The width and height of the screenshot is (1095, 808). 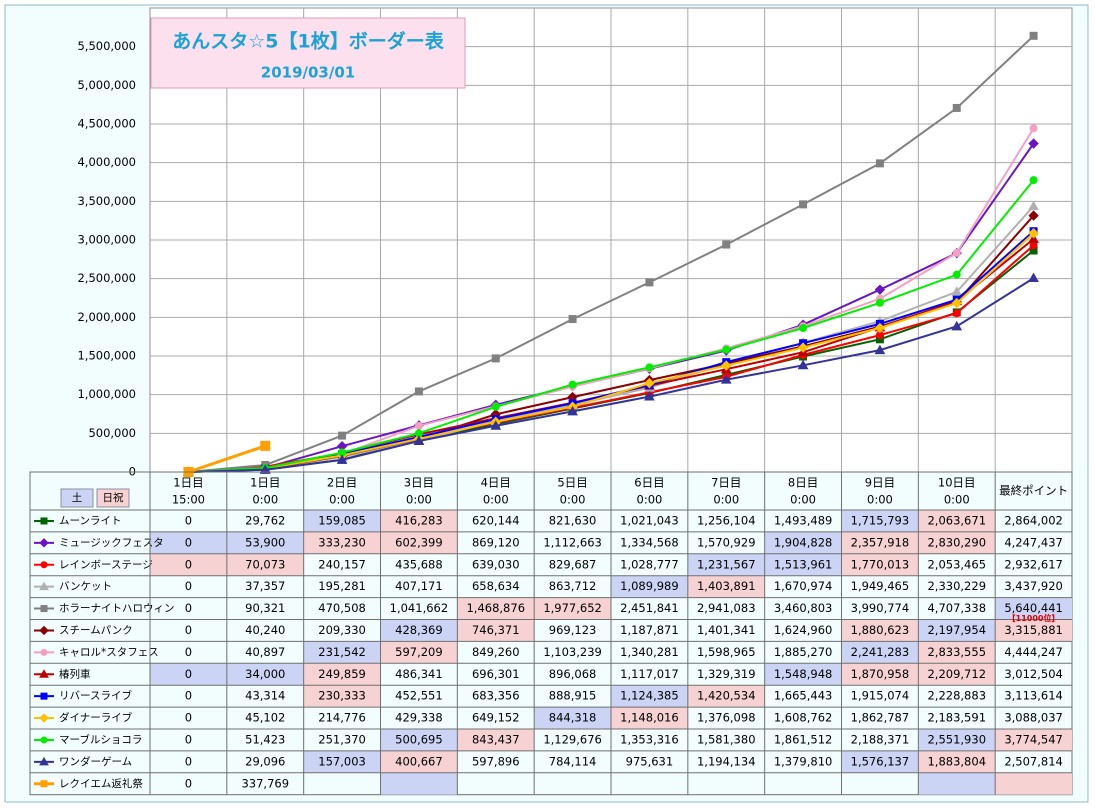 I want to click on table-cell: 844,318, so click(x=573, y=718).